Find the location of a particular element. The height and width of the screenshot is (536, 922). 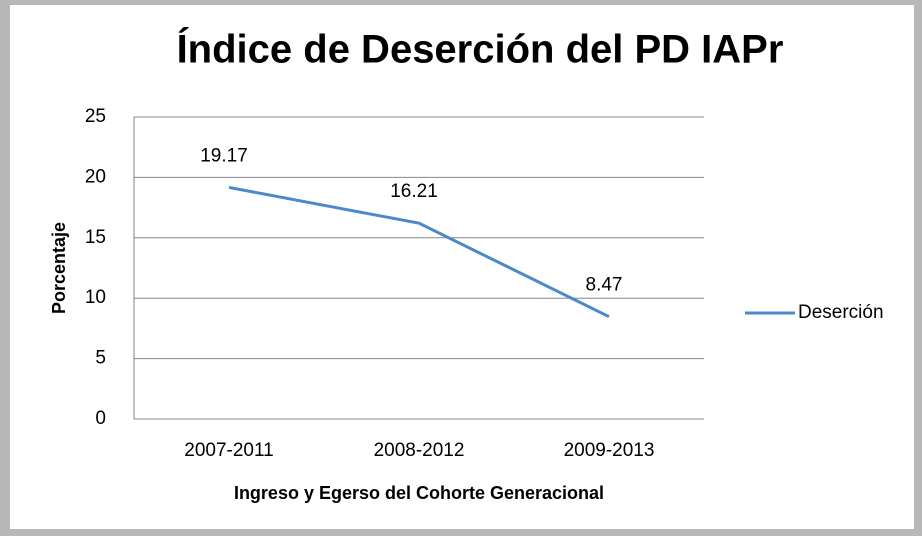

data-label: 8.47 is located at coordinates (604, 285).